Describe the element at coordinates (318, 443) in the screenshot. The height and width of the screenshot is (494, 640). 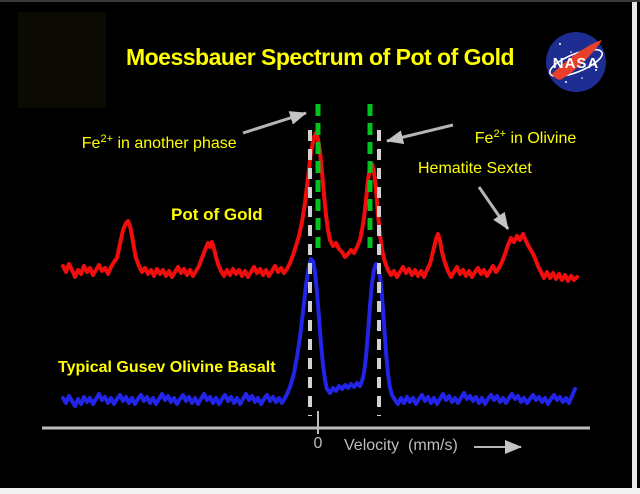
I see `axis-zero-label: 0` at that location.